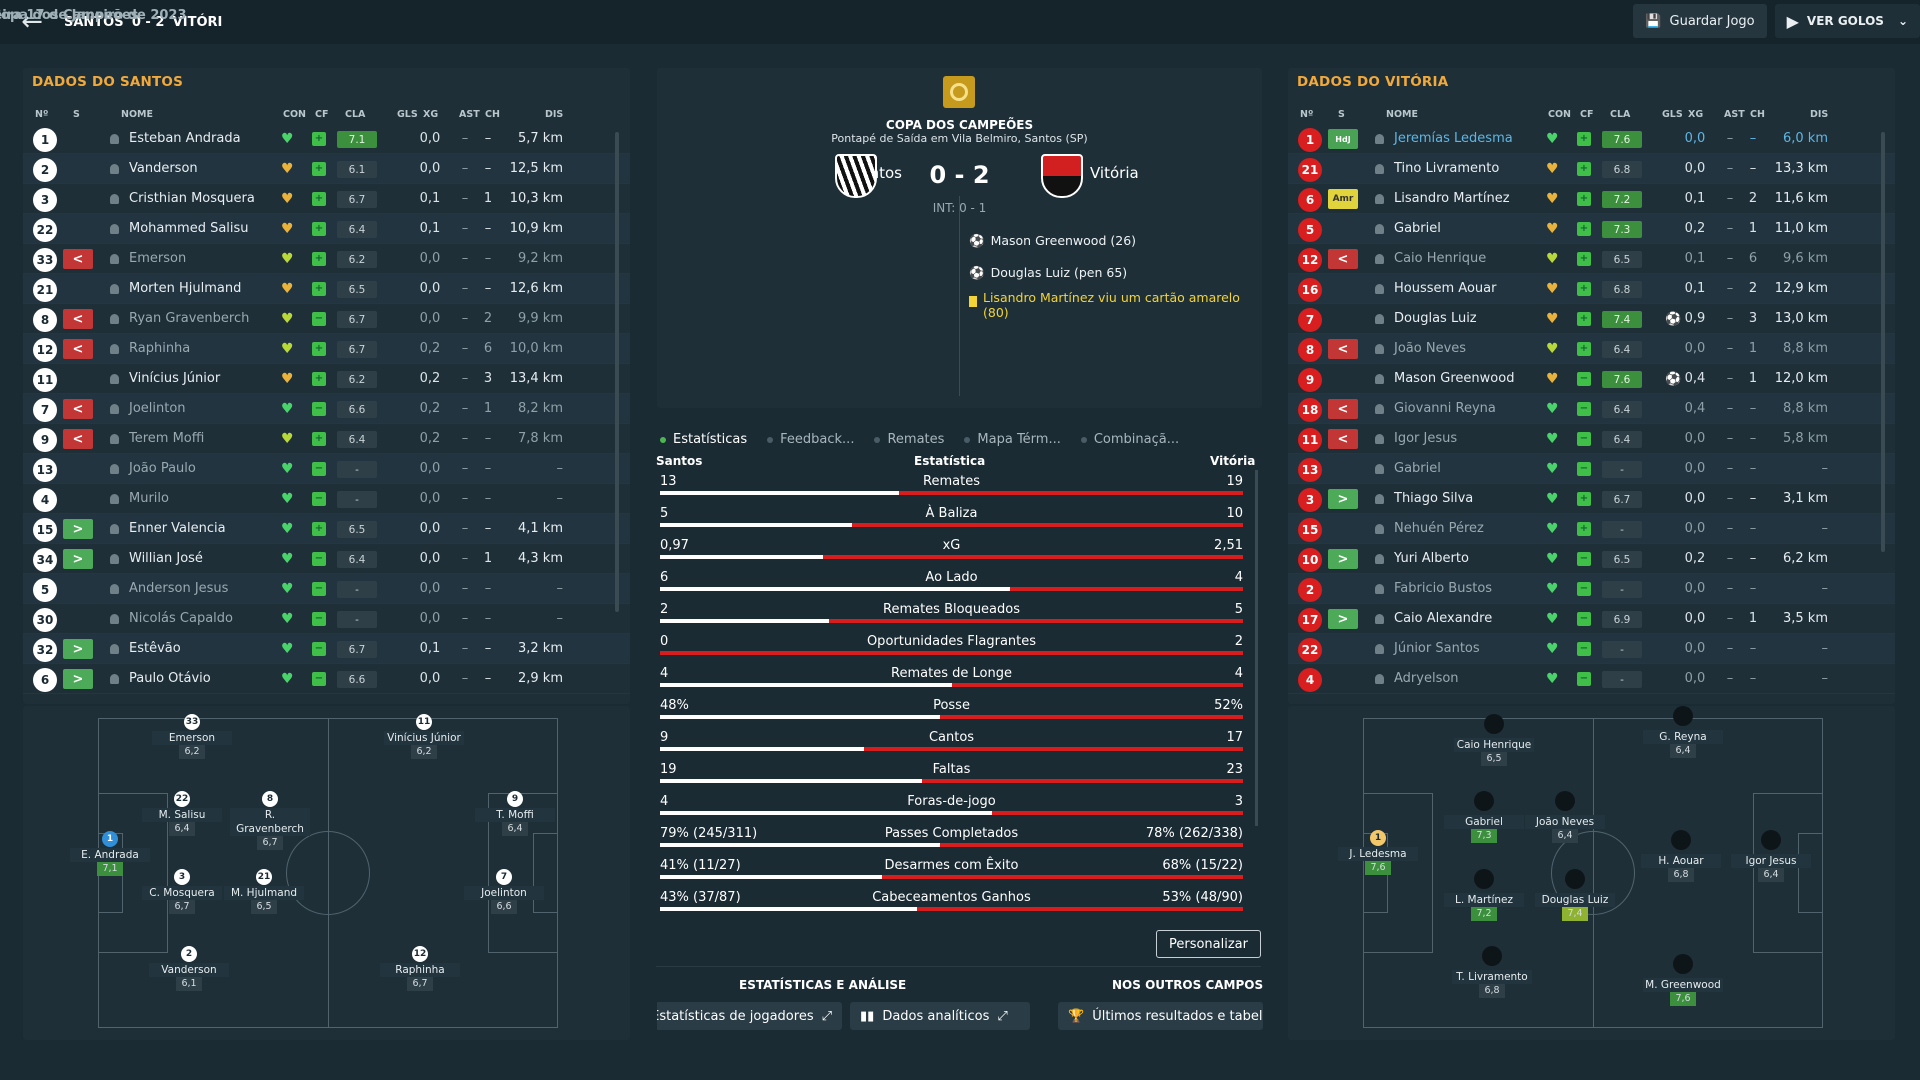  I want to click on player-name: Terem Moffi, so click(167, 438).